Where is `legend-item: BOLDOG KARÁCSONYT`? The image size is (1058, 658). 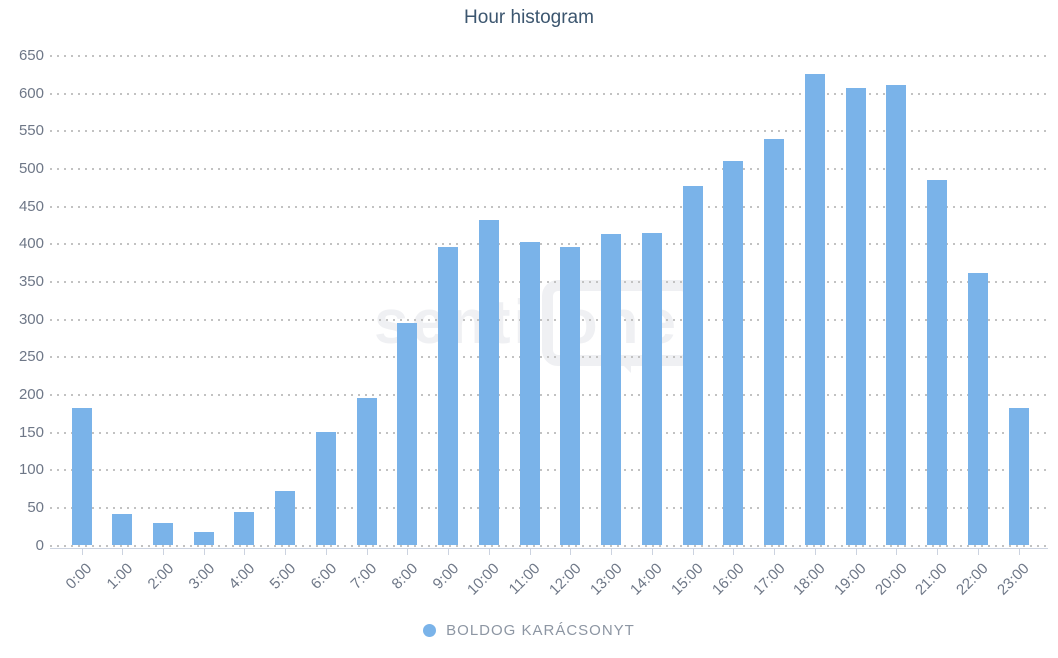 legend-item: BOLDOG KARÁCSONYT is located at coordinates (529, 630).